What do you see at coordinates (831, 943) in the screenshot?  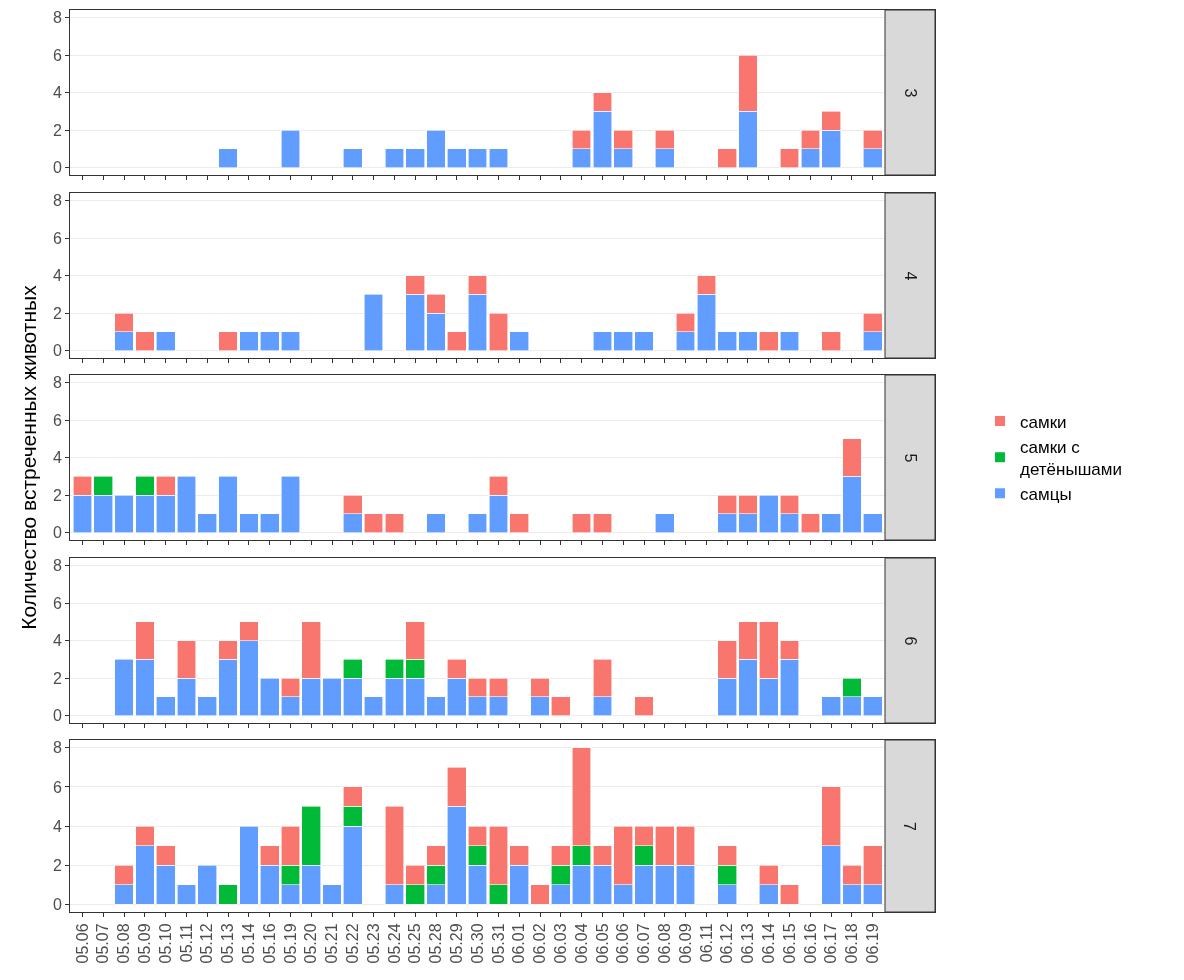 I see `x-tick-label: 06.17` at bounding box center [831, 943].